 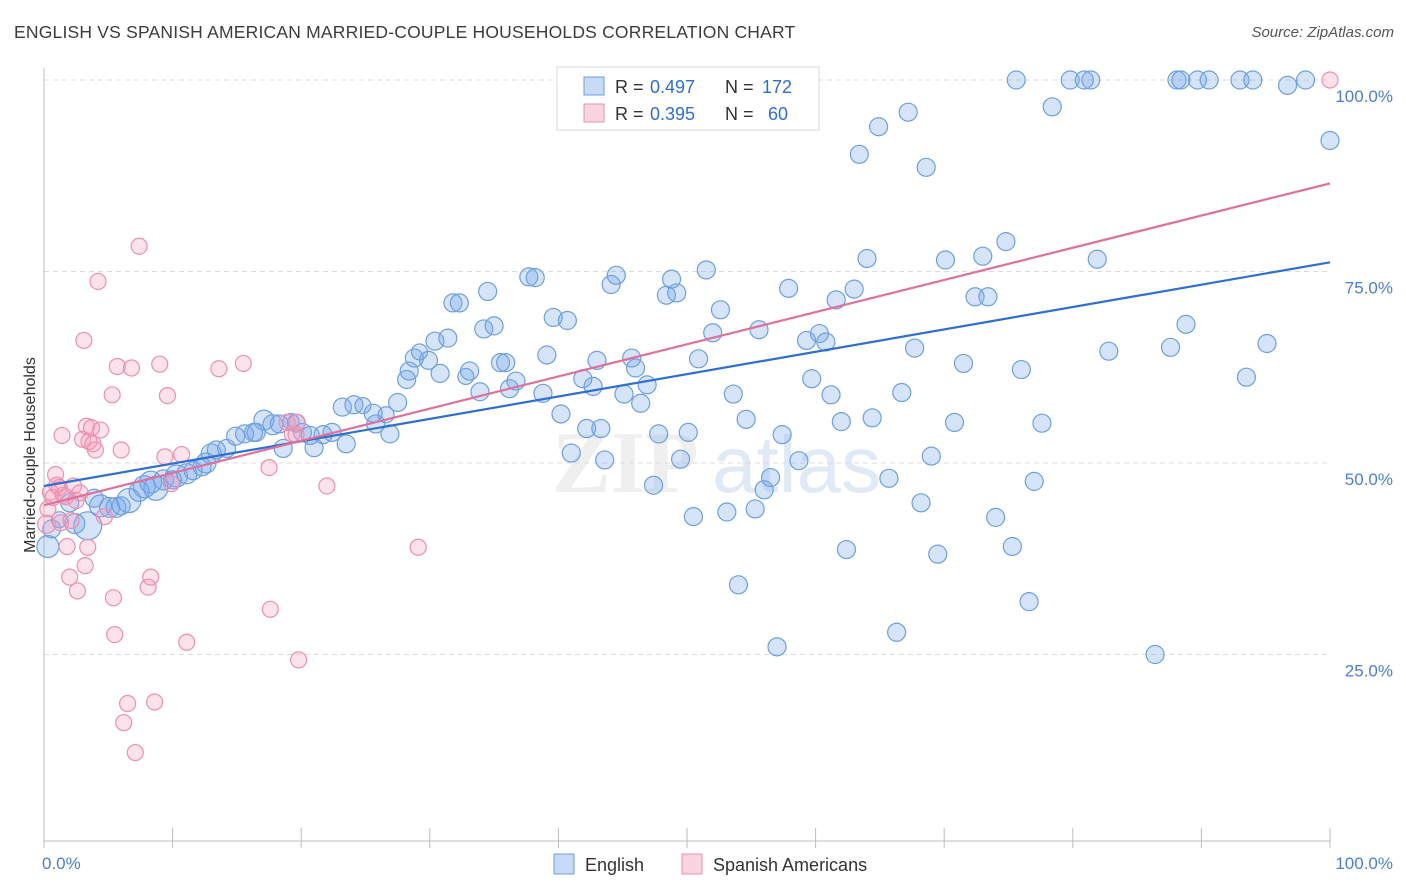 I want to click on y-tick-label: 25.0%, so click(x=1369, y=671).